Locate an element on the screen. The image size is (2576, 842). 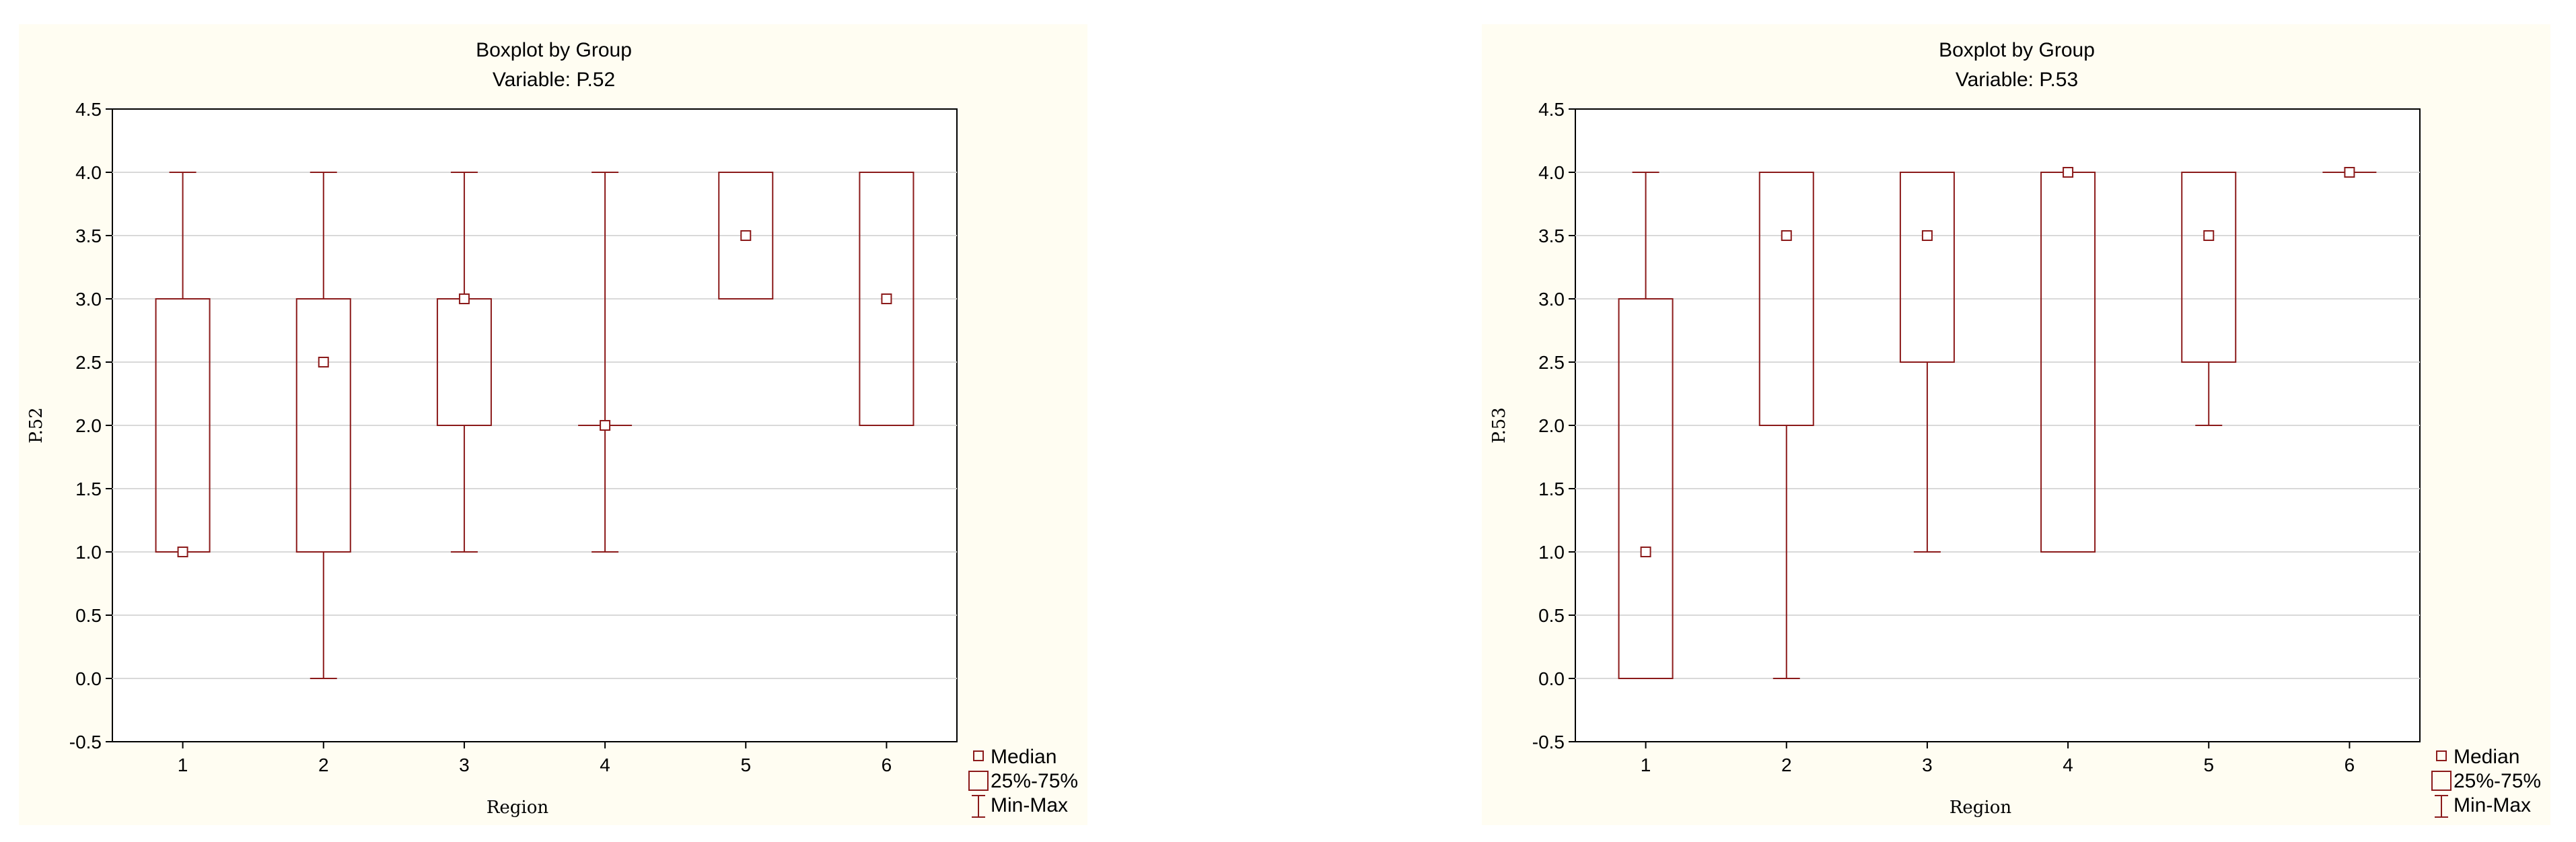
chart-subtitle: Variable: P.53 is located at coordinates (2017, 80).